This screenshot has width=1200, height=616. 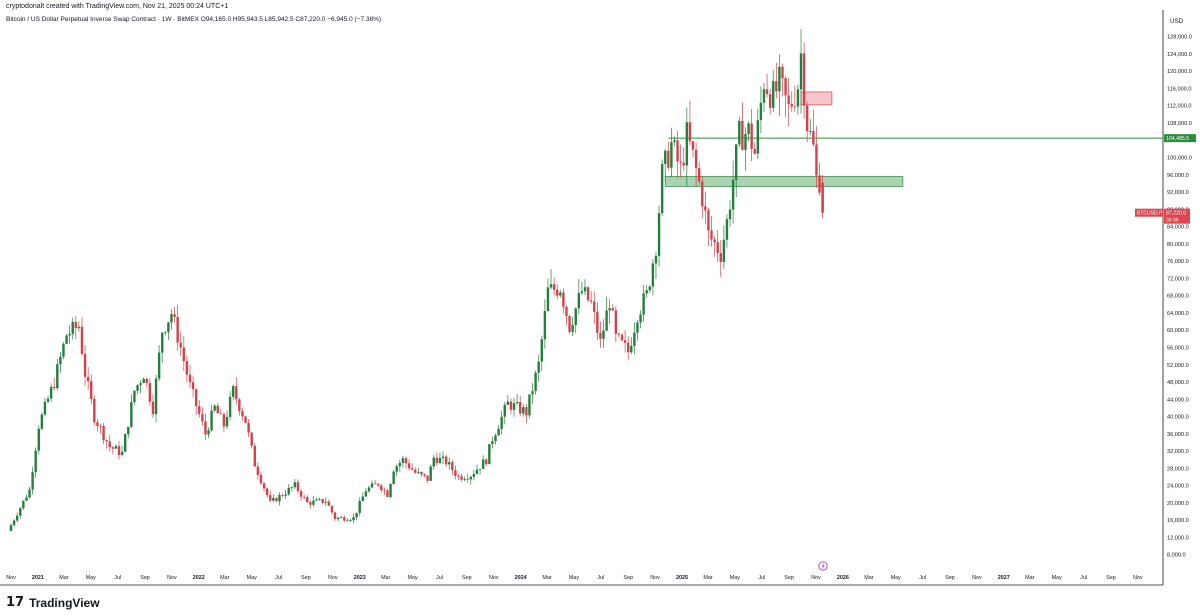 I want to click on lightning-icon, so click(x=823, y=566).